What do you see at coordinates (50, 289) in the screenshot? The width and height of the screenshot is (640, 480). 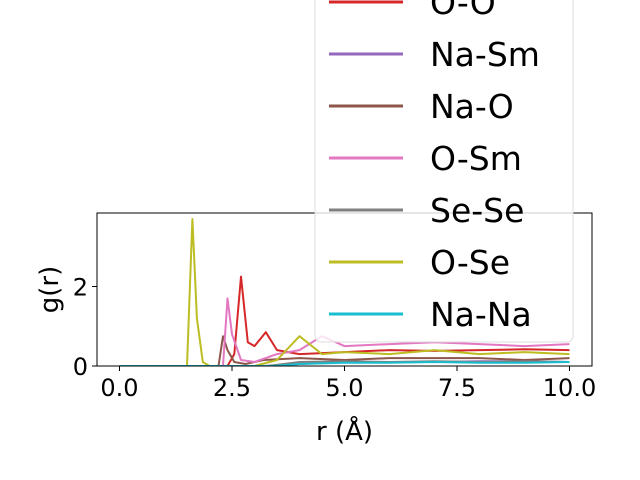 I see `y-axis-label: g(r)` at bounding box center [50, 289].